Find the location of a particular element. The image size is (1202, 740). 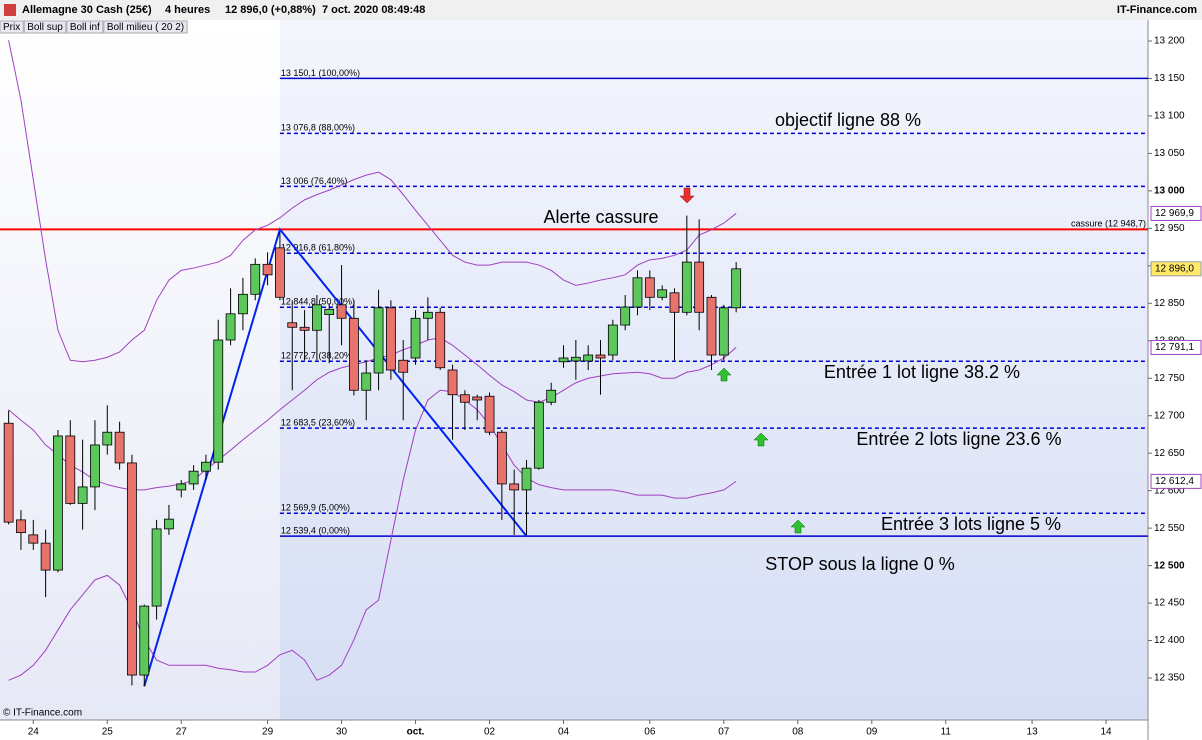

y-tick-label: 12 400 is located at coordinates (1169, 640).